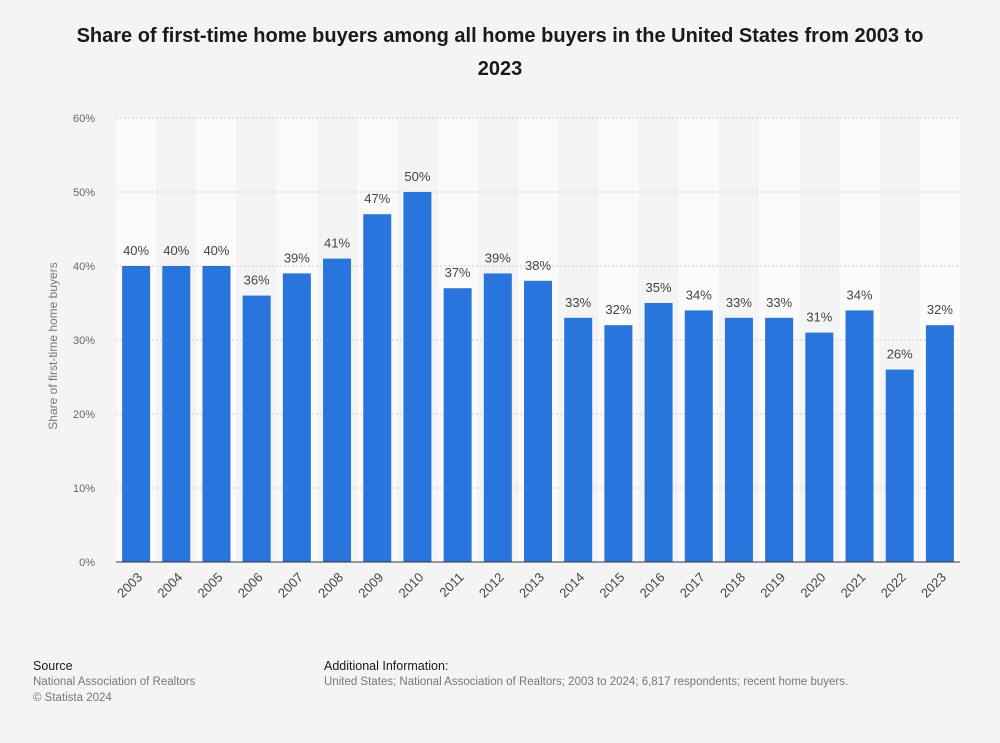 This screenshot has width=1000, height=743. Describe the element at coordinates (417, 176) in the screenshot. I see `data-label: 50%` at that location.